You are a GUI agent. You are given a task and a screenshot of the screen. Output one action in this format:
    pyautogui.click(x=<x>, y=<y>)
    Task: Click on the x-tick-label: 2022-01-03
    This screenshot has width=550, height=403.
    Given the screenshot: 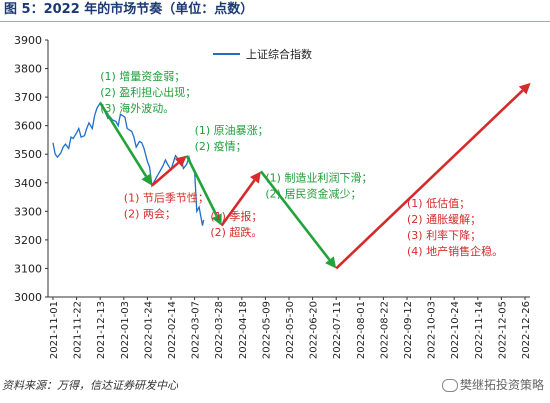 What is the action you would take?
    pyautogui.click(x=125, y=330)
    